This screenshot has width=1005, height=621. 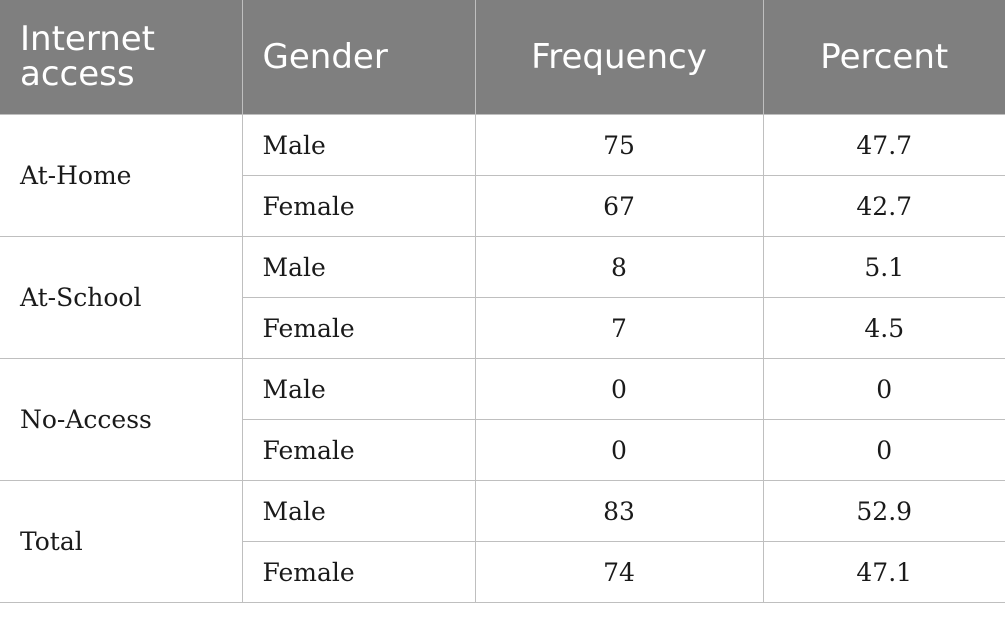 I want to click on table-row: Female 74 47.1, so click(x=502, y=572).